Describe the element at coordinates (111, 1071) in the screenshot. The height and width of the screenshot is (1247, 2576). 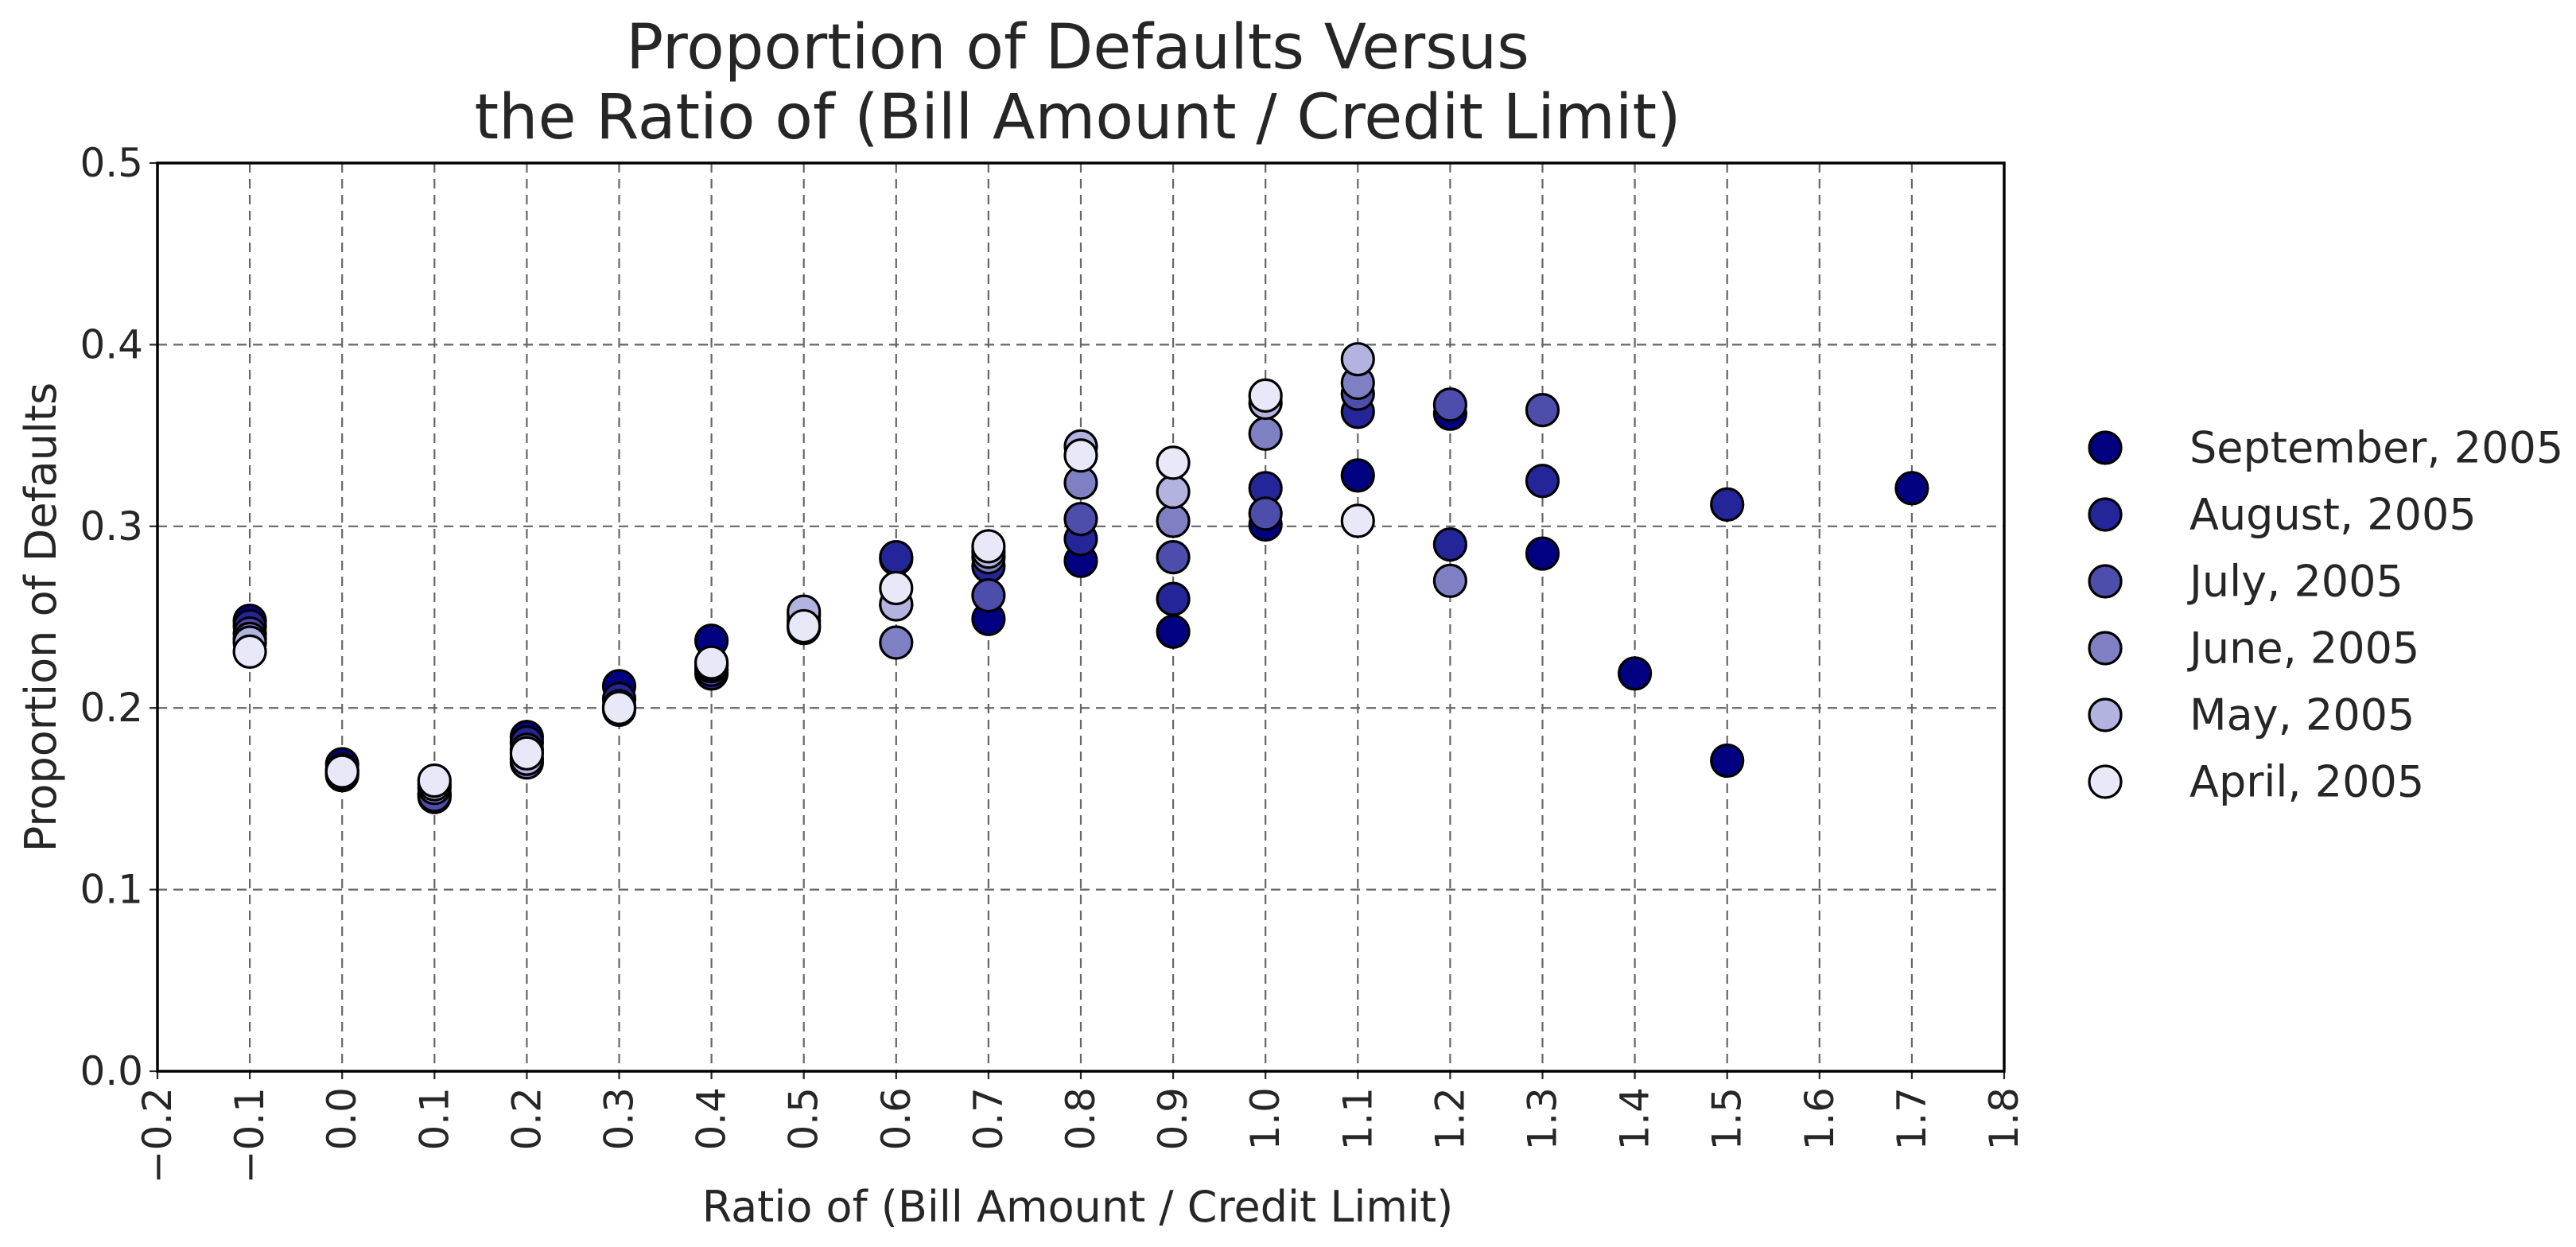
I see `y-tick-label: 0.0` at that location.